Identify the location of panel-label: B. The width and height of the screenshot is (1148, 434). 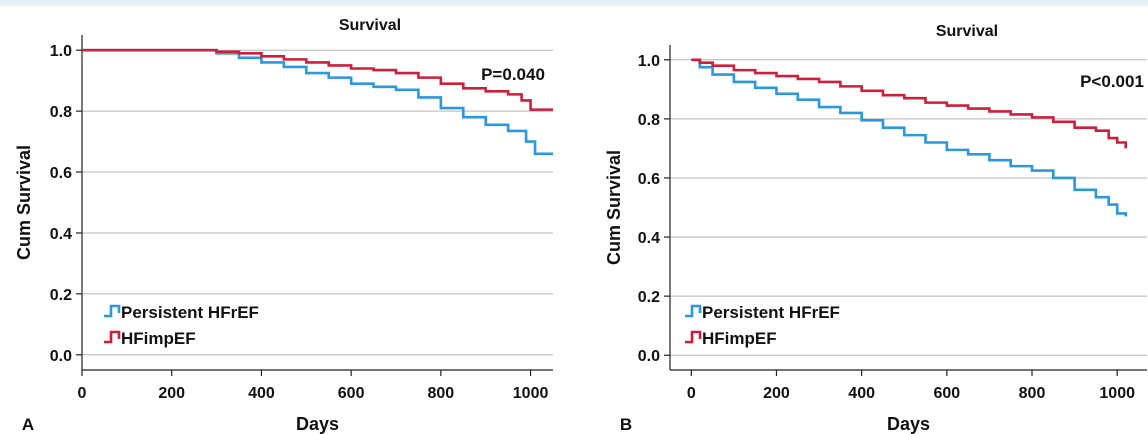
(626, 424).